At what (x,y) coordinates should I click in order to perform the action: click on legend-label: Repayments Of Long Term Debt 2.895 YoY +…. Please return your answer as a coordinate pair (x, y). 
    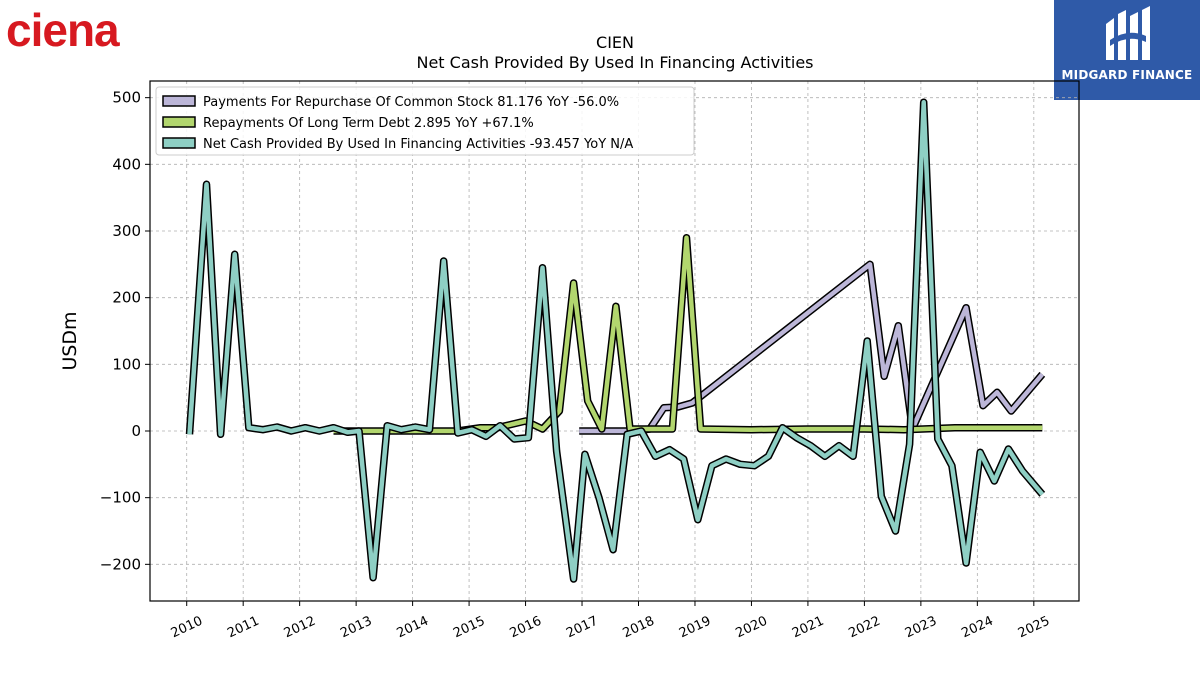
    Looking at the image, I should click on (368, 123).